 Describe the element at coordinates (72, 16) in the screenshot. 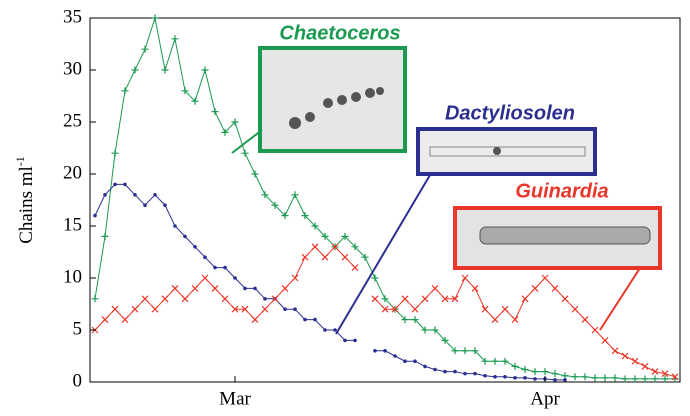

I see `y-tick-label: 35` at that location.